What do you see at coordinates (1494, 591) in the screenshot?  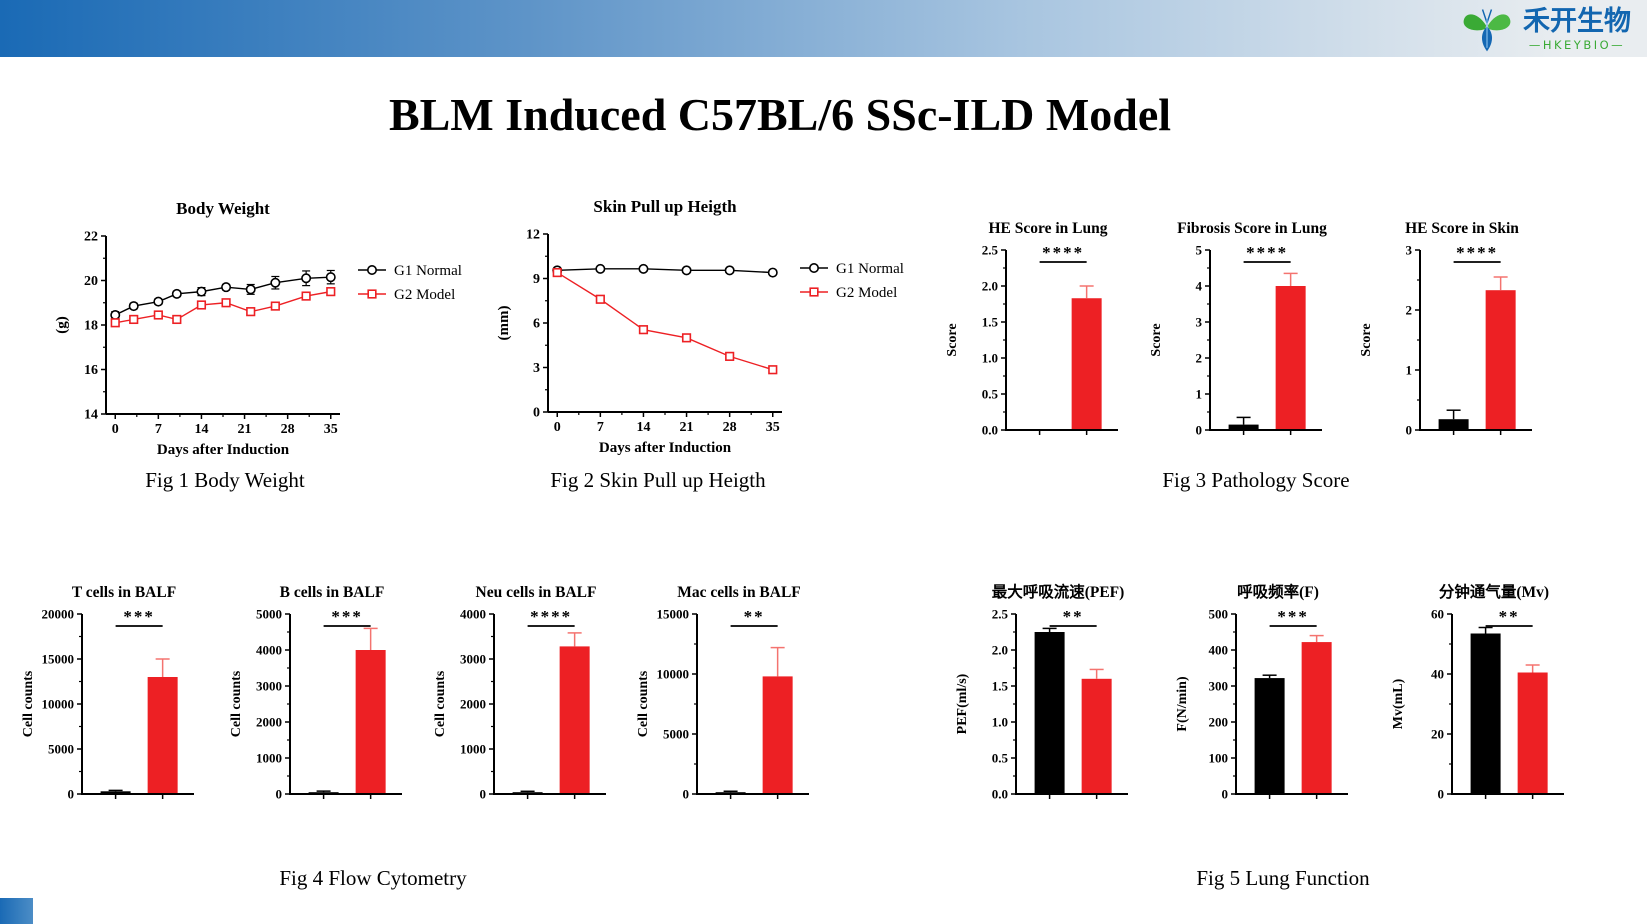 I see `svg-text: 分钟通气量(Mv)` at bounding box center [1494, 591].